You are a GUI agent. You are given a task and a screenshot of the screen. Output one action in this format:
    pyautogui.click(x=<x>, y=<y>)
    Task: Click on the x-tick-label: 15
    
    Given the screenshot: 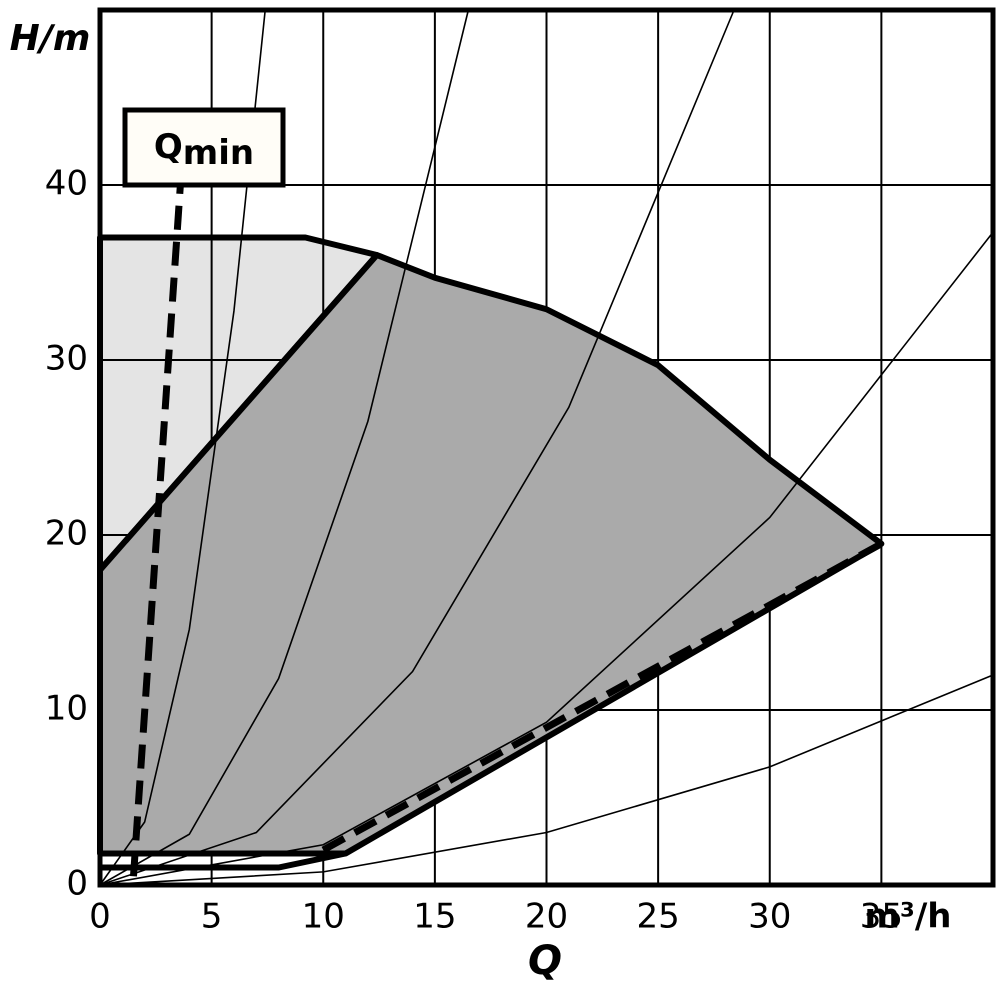 What is the action you would take?
    pyautogui.click(x=434, y=917)
    